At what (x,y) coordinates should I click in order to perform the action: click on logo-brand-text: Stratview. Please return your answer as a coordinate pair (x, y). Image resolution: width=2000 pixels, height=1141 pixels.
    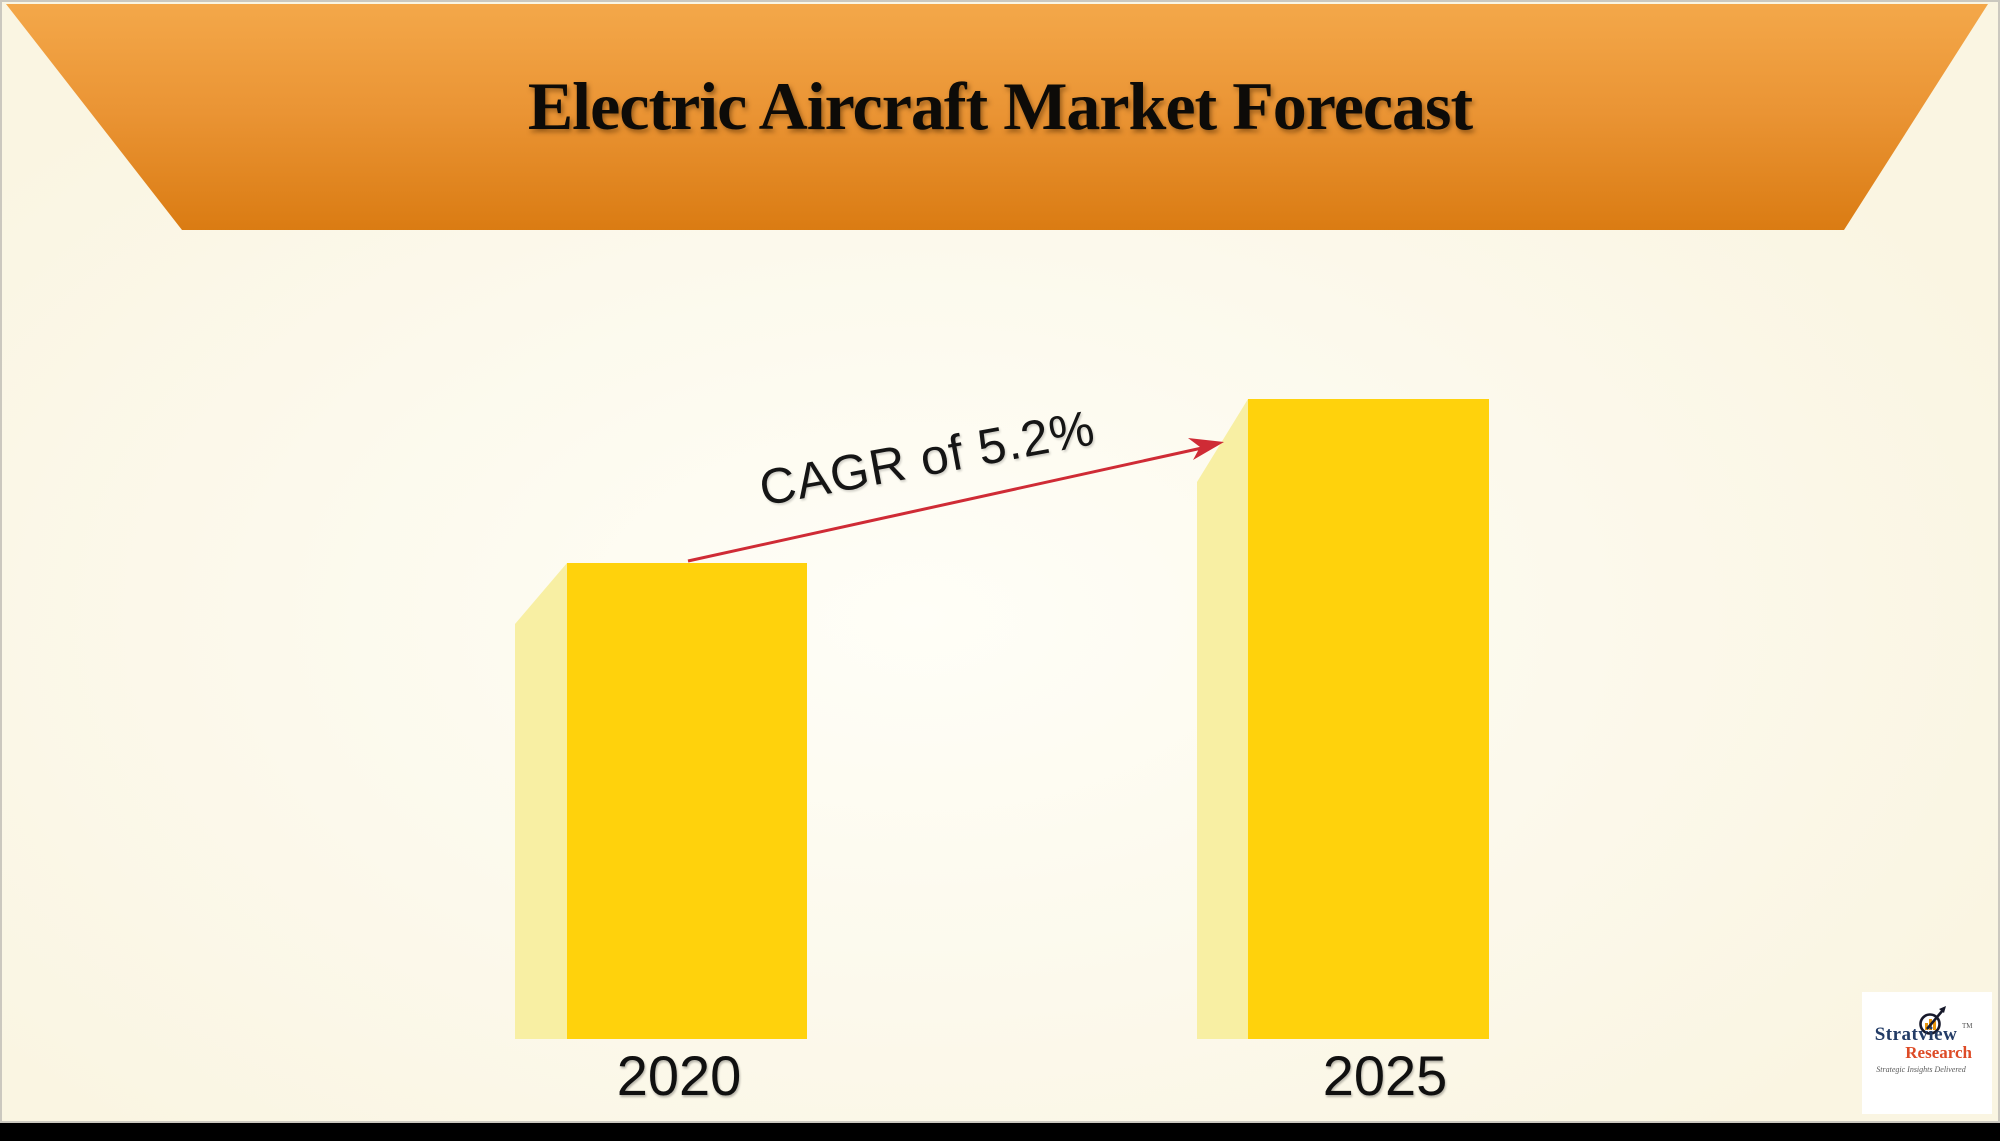
    Looking at the image, I should click on (1916, 1034).